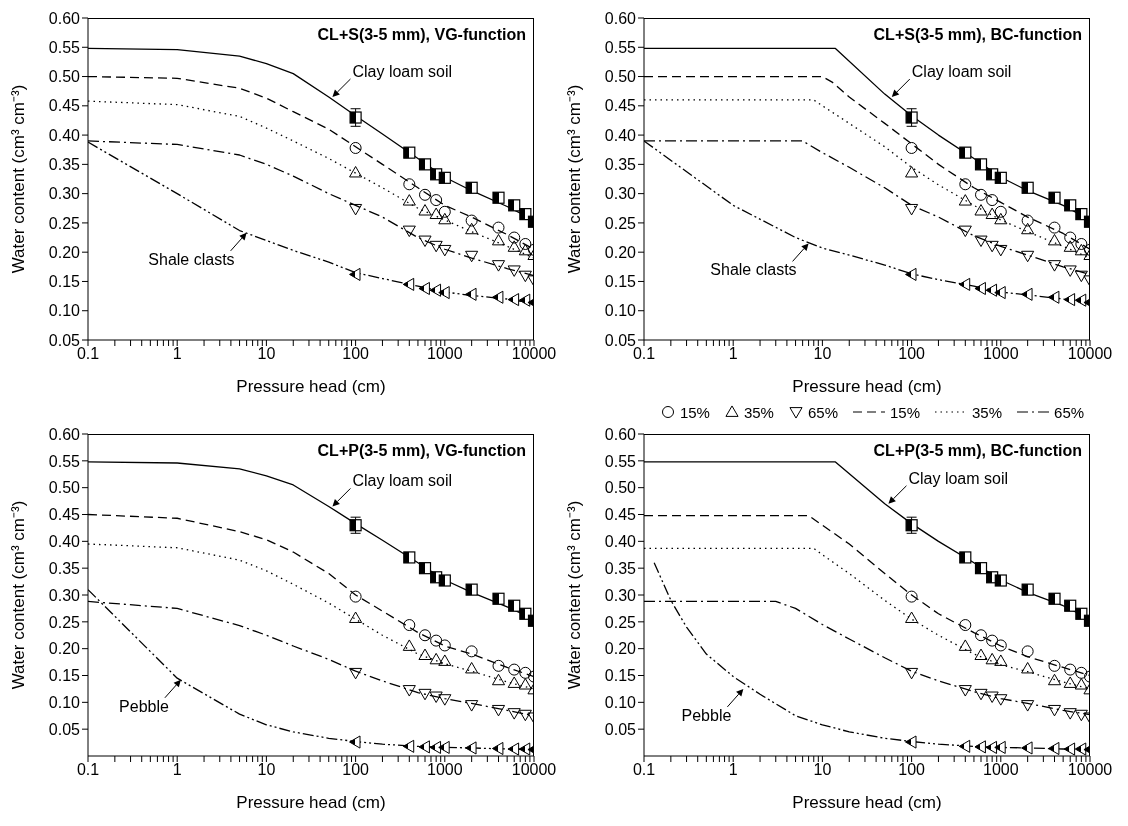 This screenshot has height=826, width=1128. What do you see at coordinates (421, 35) in the screenshot?
I see `text: CL+S(3-5 mm), VG-function` at bounding box center [421, 35].